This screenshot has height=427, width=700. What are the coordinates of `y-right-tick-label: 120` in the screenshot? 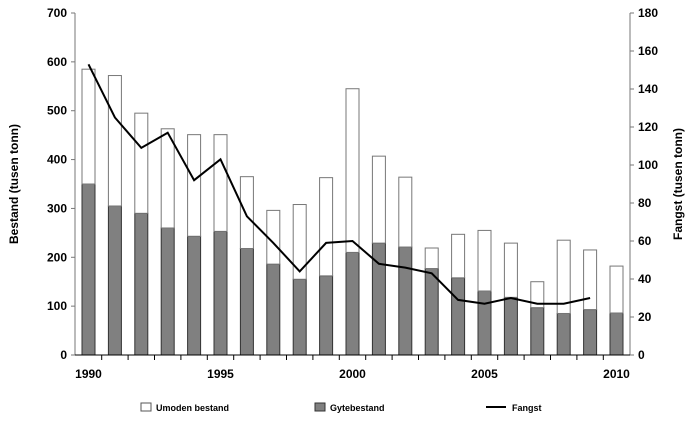 It's located at (648, 127).